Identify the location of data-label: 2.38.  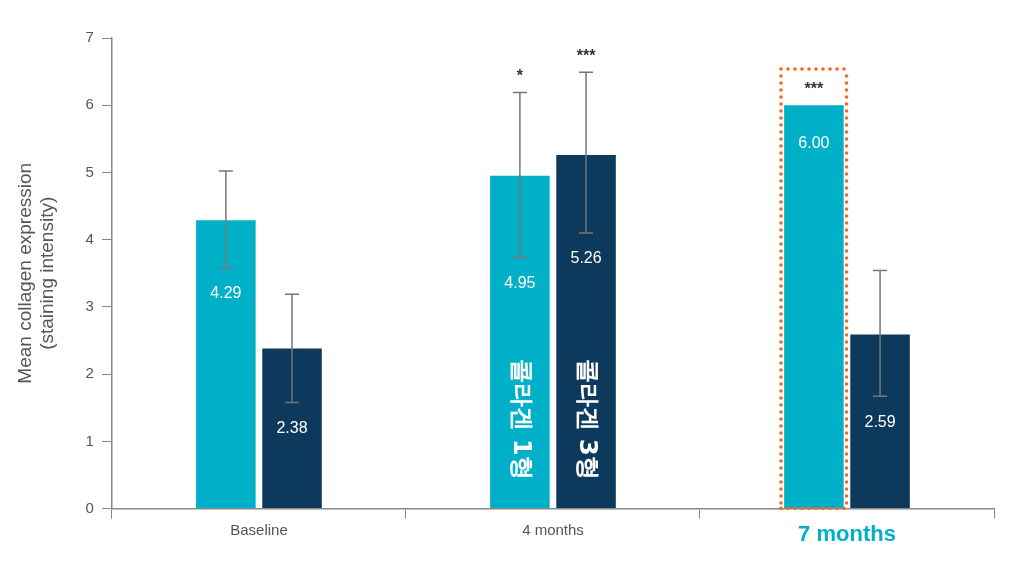
(292, 427).